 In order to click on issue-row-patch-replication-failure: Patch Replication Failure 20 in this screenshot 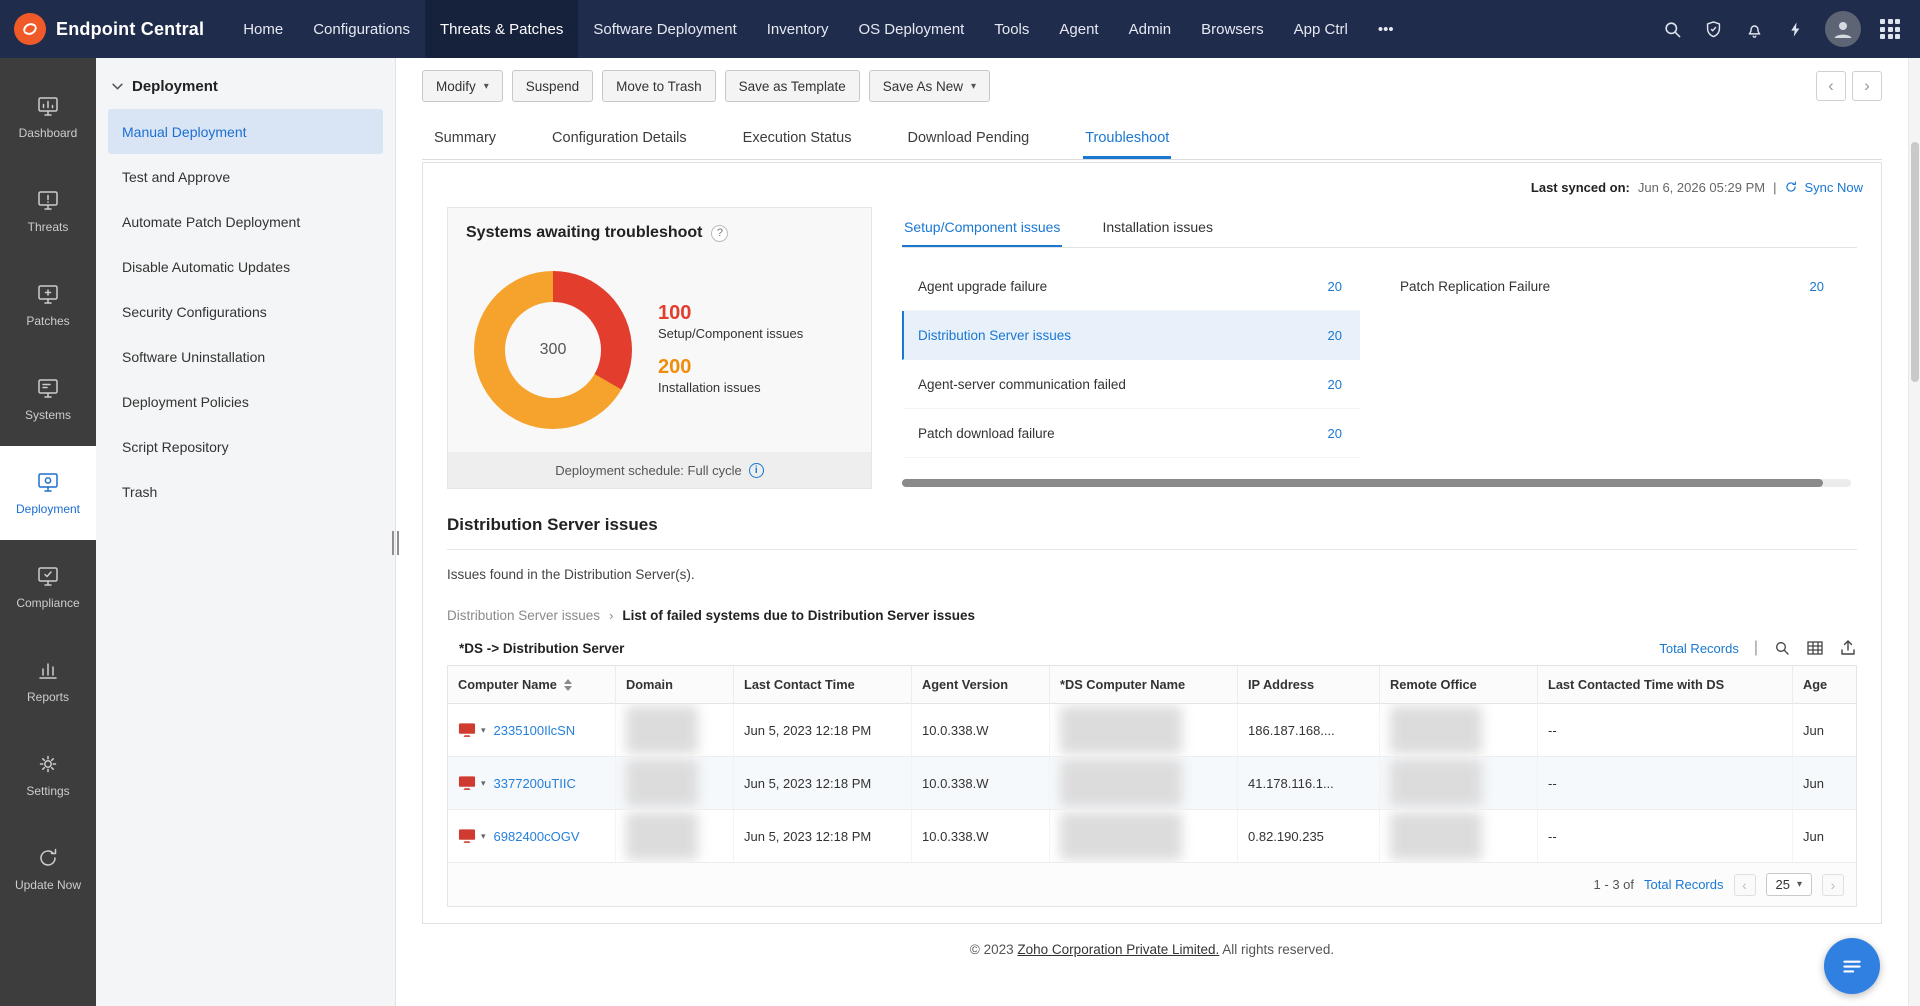, I will do `click(1612, 286)`.